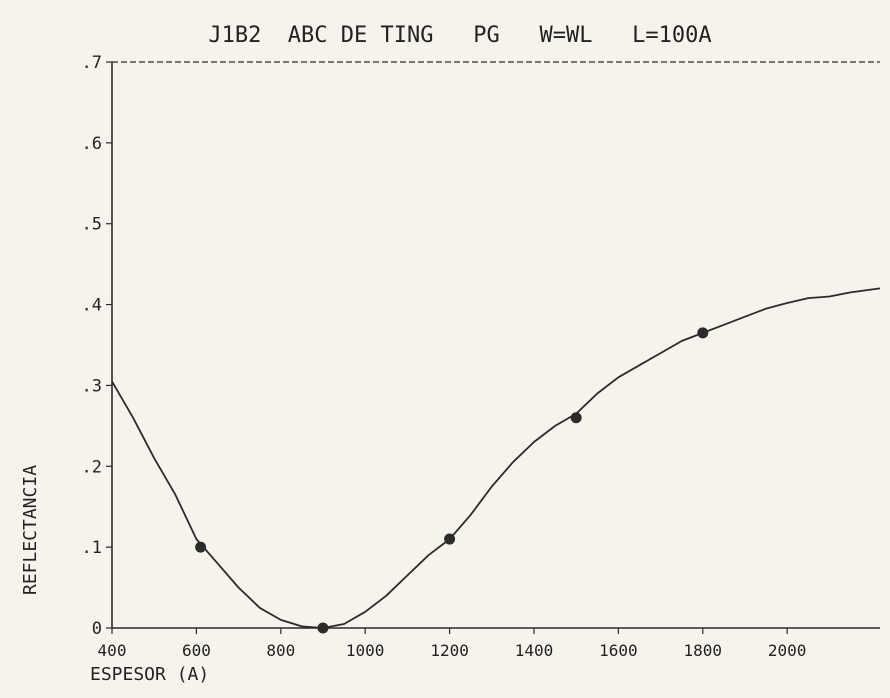 The image size is (890, 698). Describe the element at coordinates (365, 650) in the screenshot. I see `x-tick-label: 1000` at that location.